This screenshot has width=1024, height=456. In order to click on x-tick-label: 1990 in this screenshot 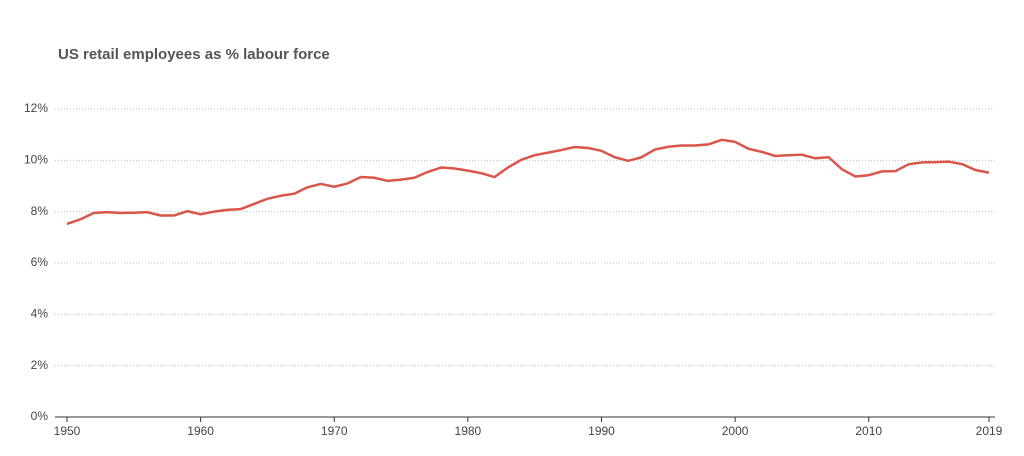, I will do `click(601, 431)`.